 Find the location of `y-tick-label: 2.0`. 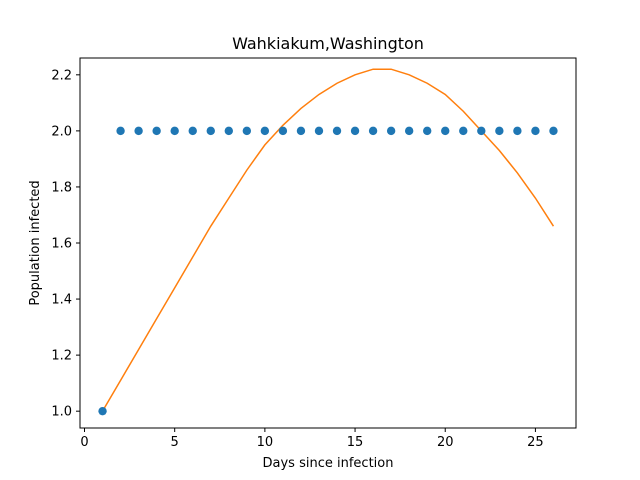

y-tick-label: 2.0 is located at coordinates (61, 131).